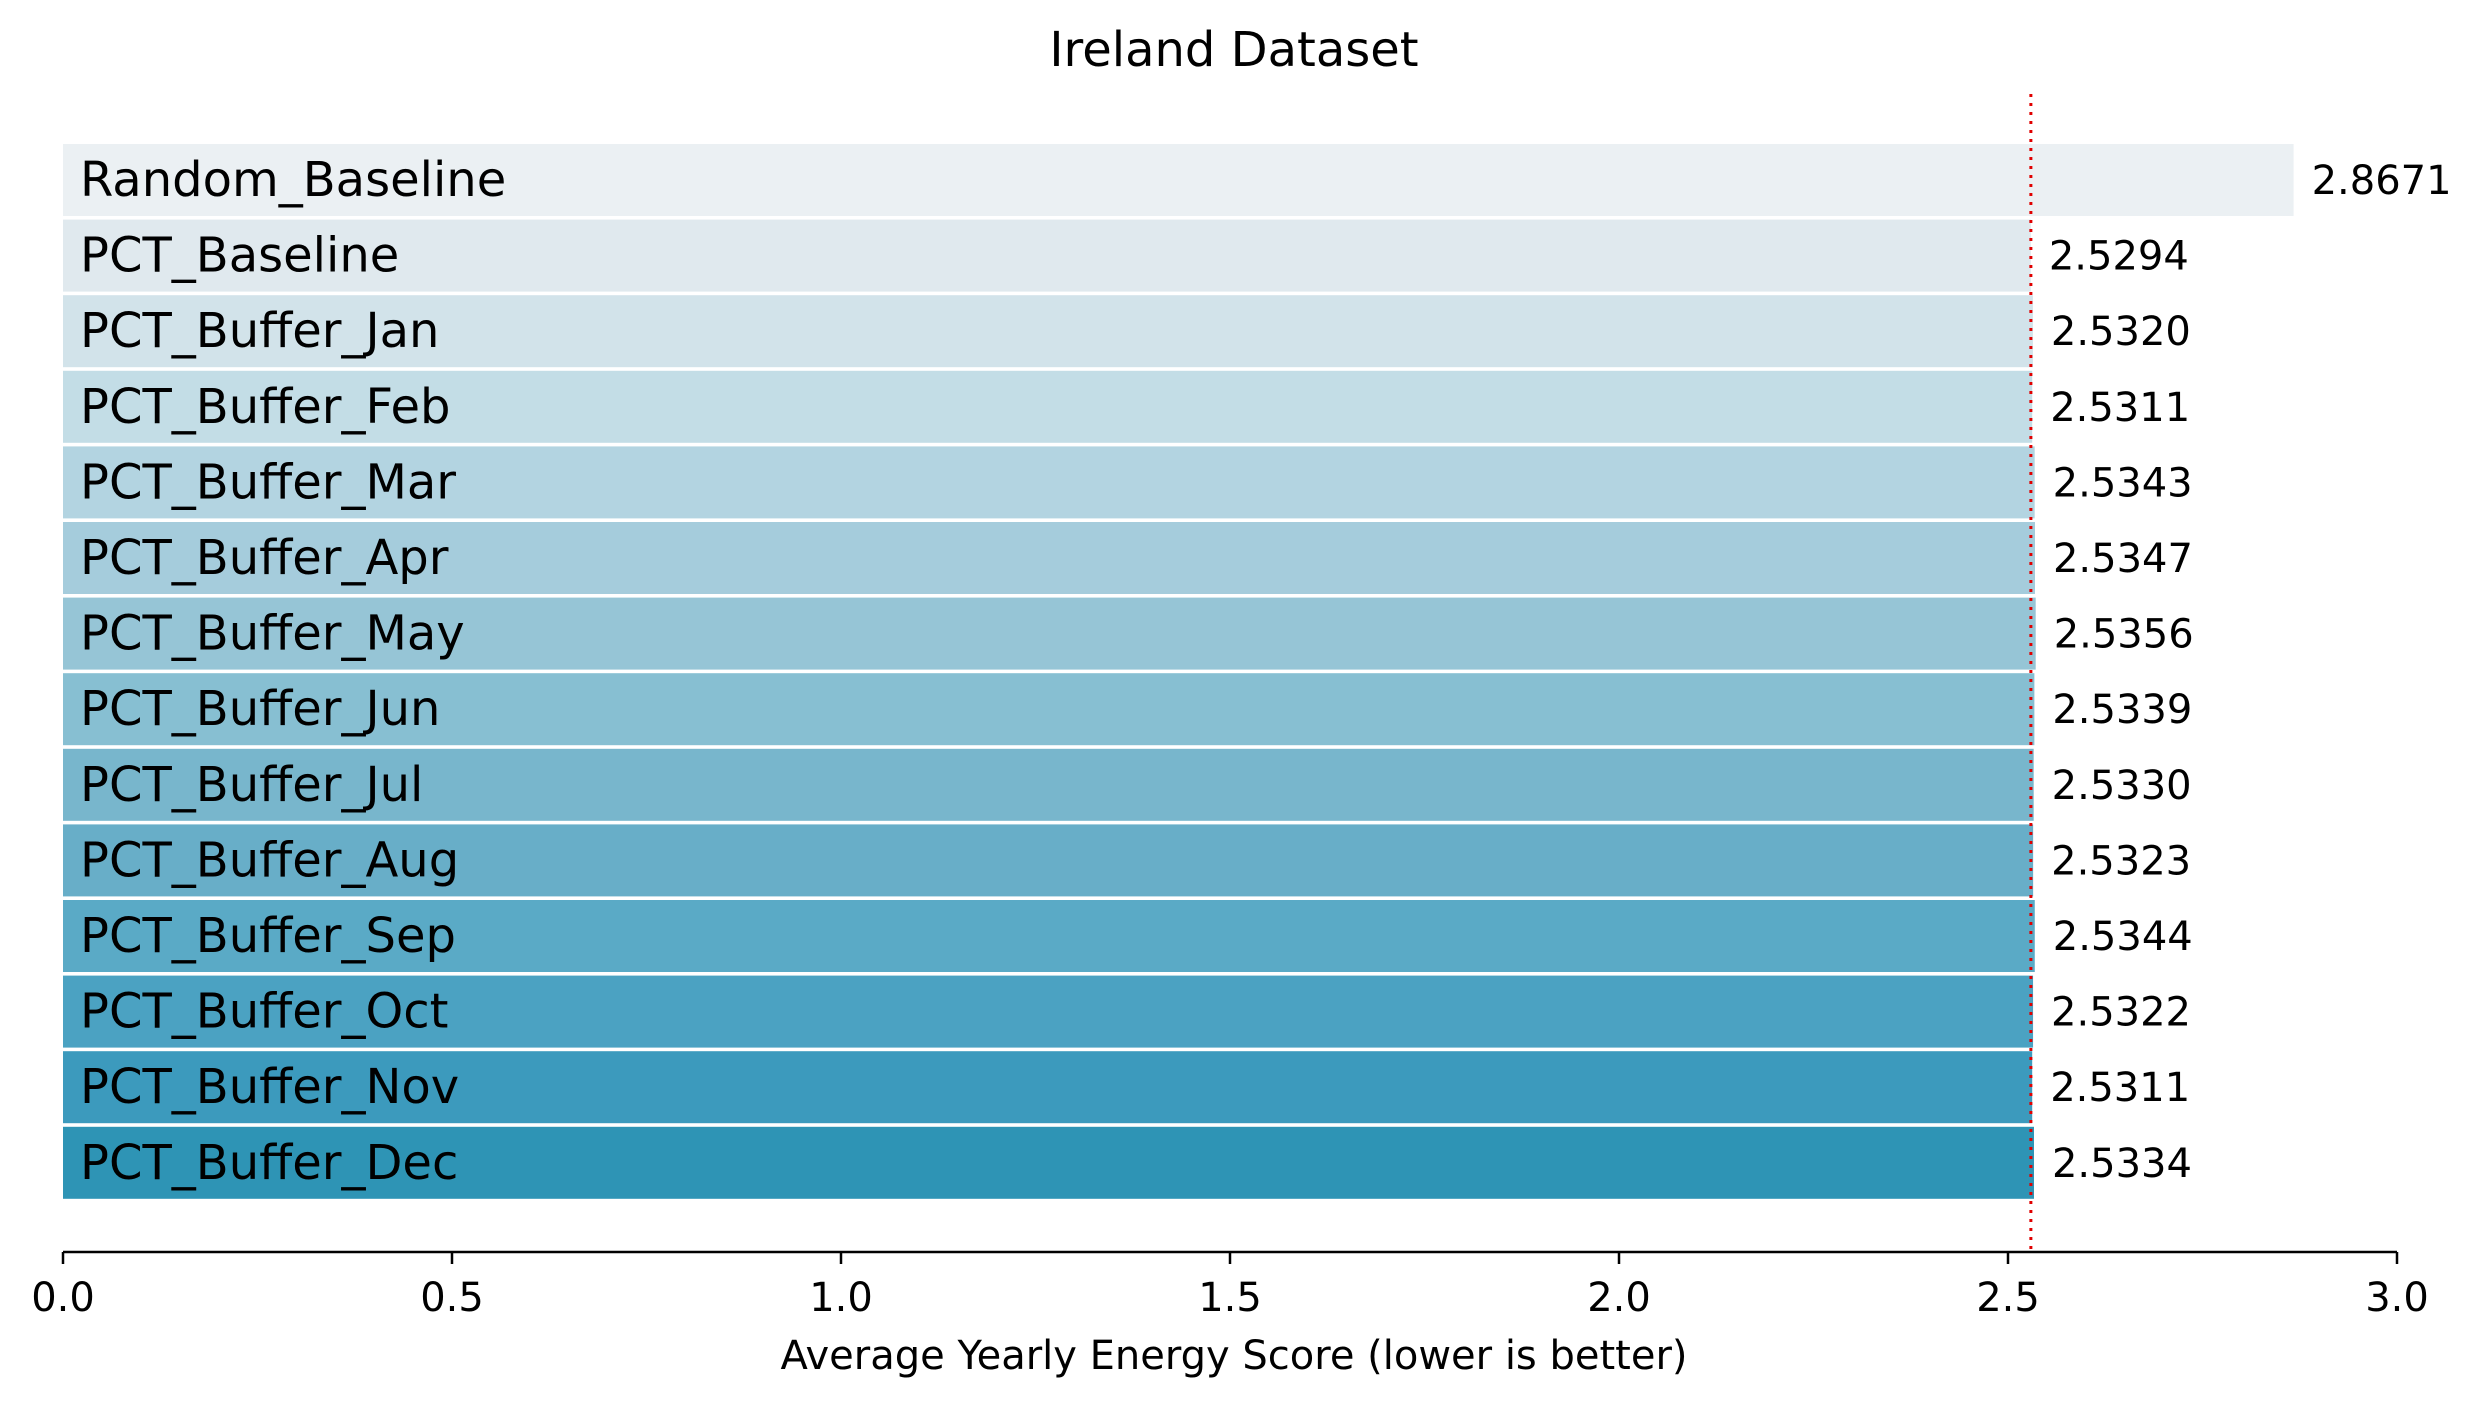 The height and width of the screenshot is (1403, 2468). What do you see at coordinates (2123, 937) in the screenshot?
I see `bar-value-label: 2.5344` at bounding box center [2123, 937].